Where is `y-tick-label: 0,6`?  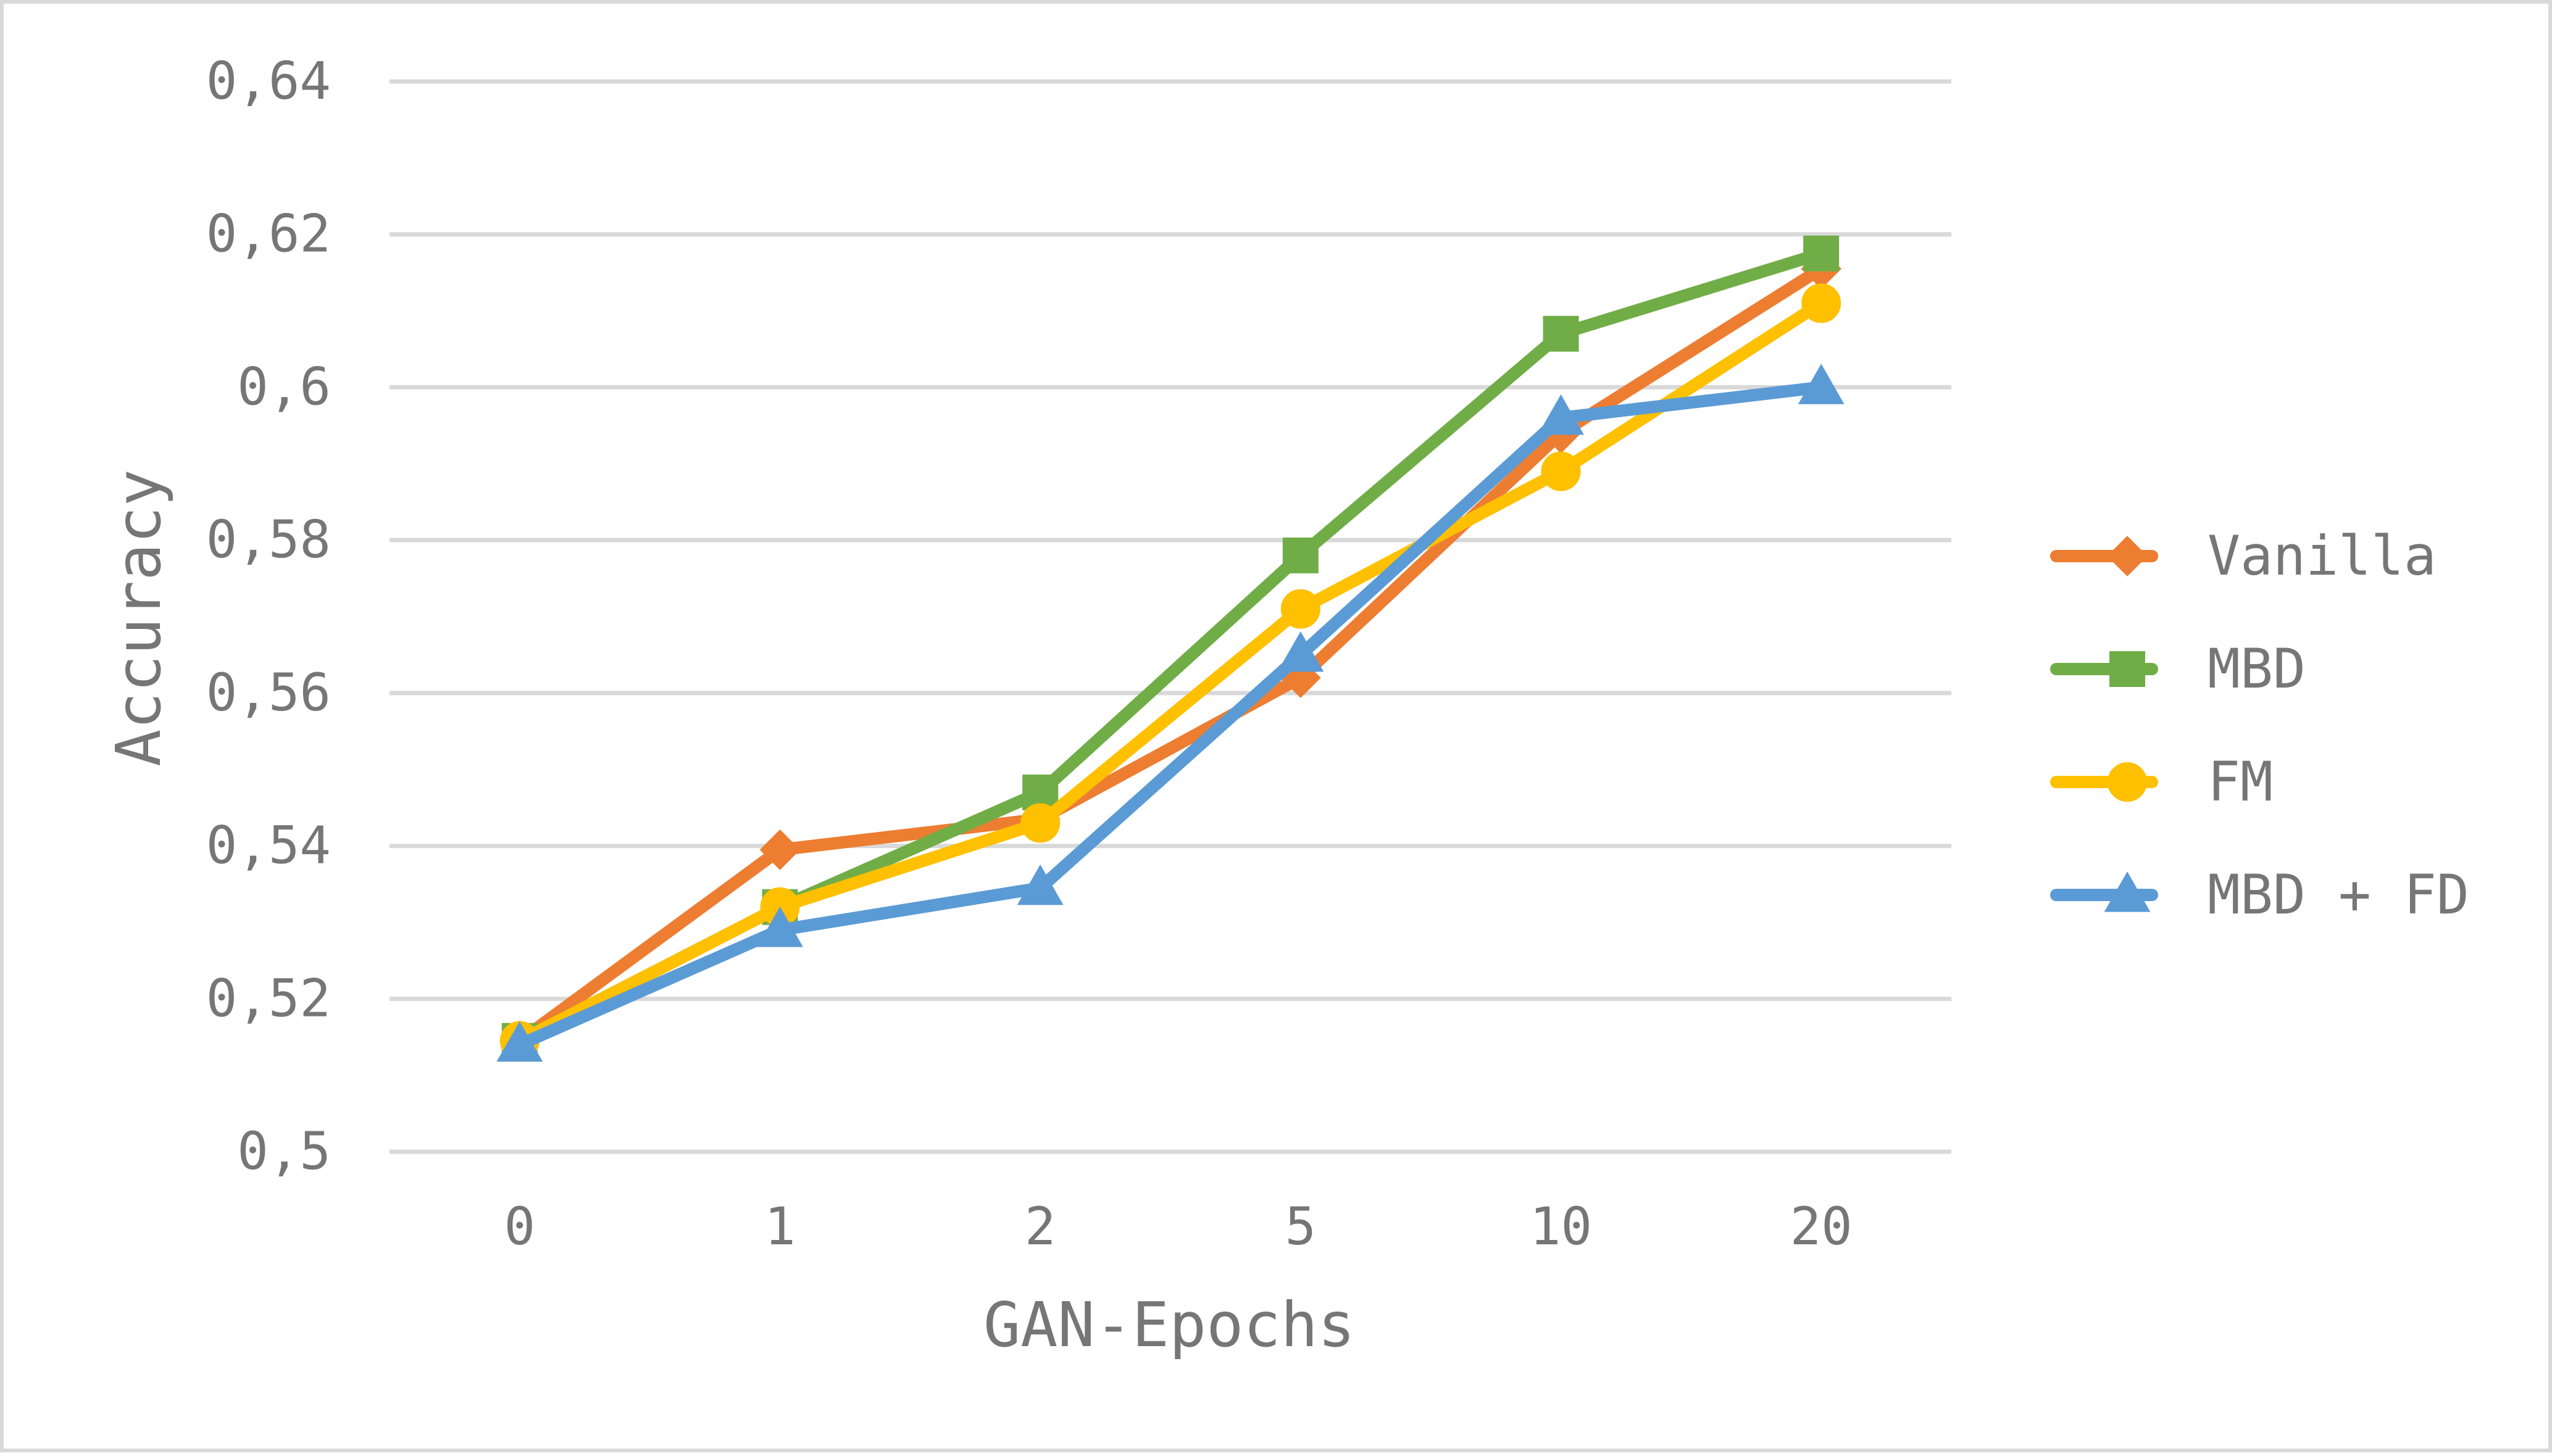
y-tick-label: 0,6 is located at coordinates (284, 386).